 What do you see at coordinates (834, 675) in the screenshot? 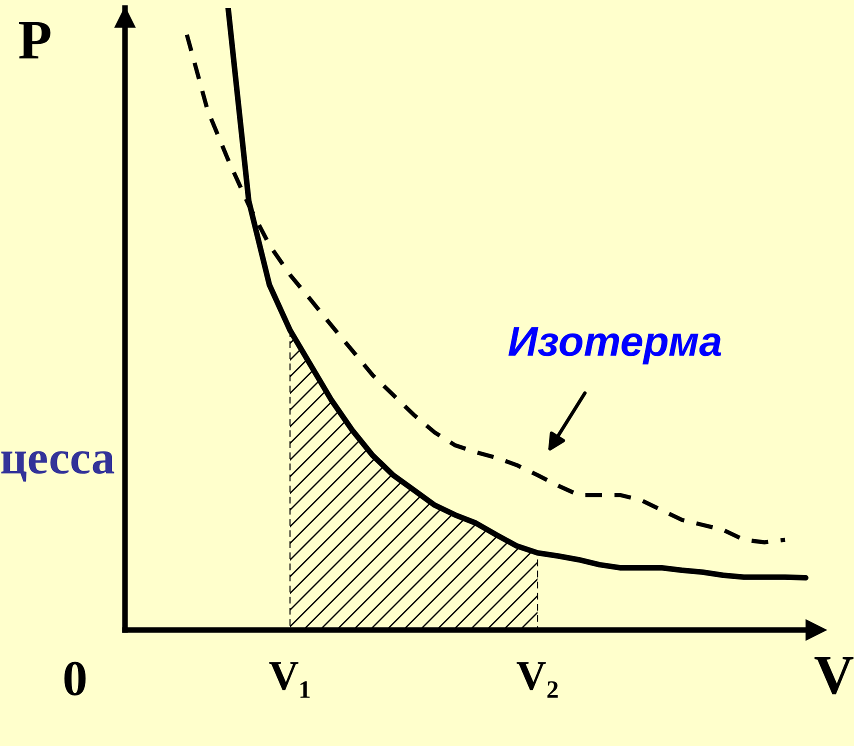
I see `x-axis-title: V` at bounding box center [834, 675].